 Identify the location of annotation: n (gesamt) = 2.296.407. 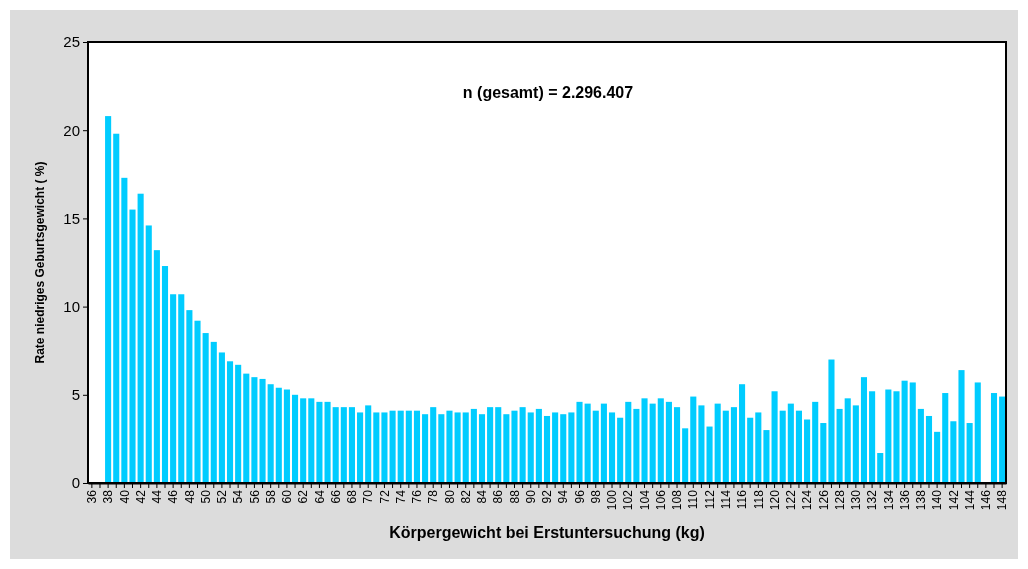
(548, 92).